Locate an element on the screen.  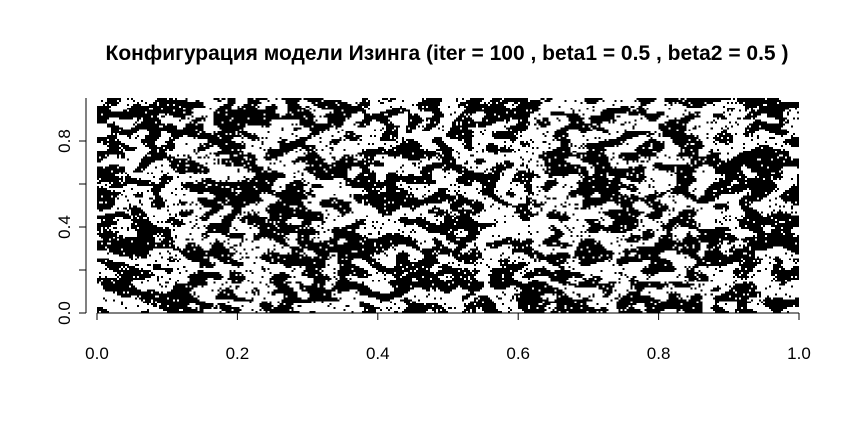
x-tick-label: 0.0 is located at coordinates (97, 353).